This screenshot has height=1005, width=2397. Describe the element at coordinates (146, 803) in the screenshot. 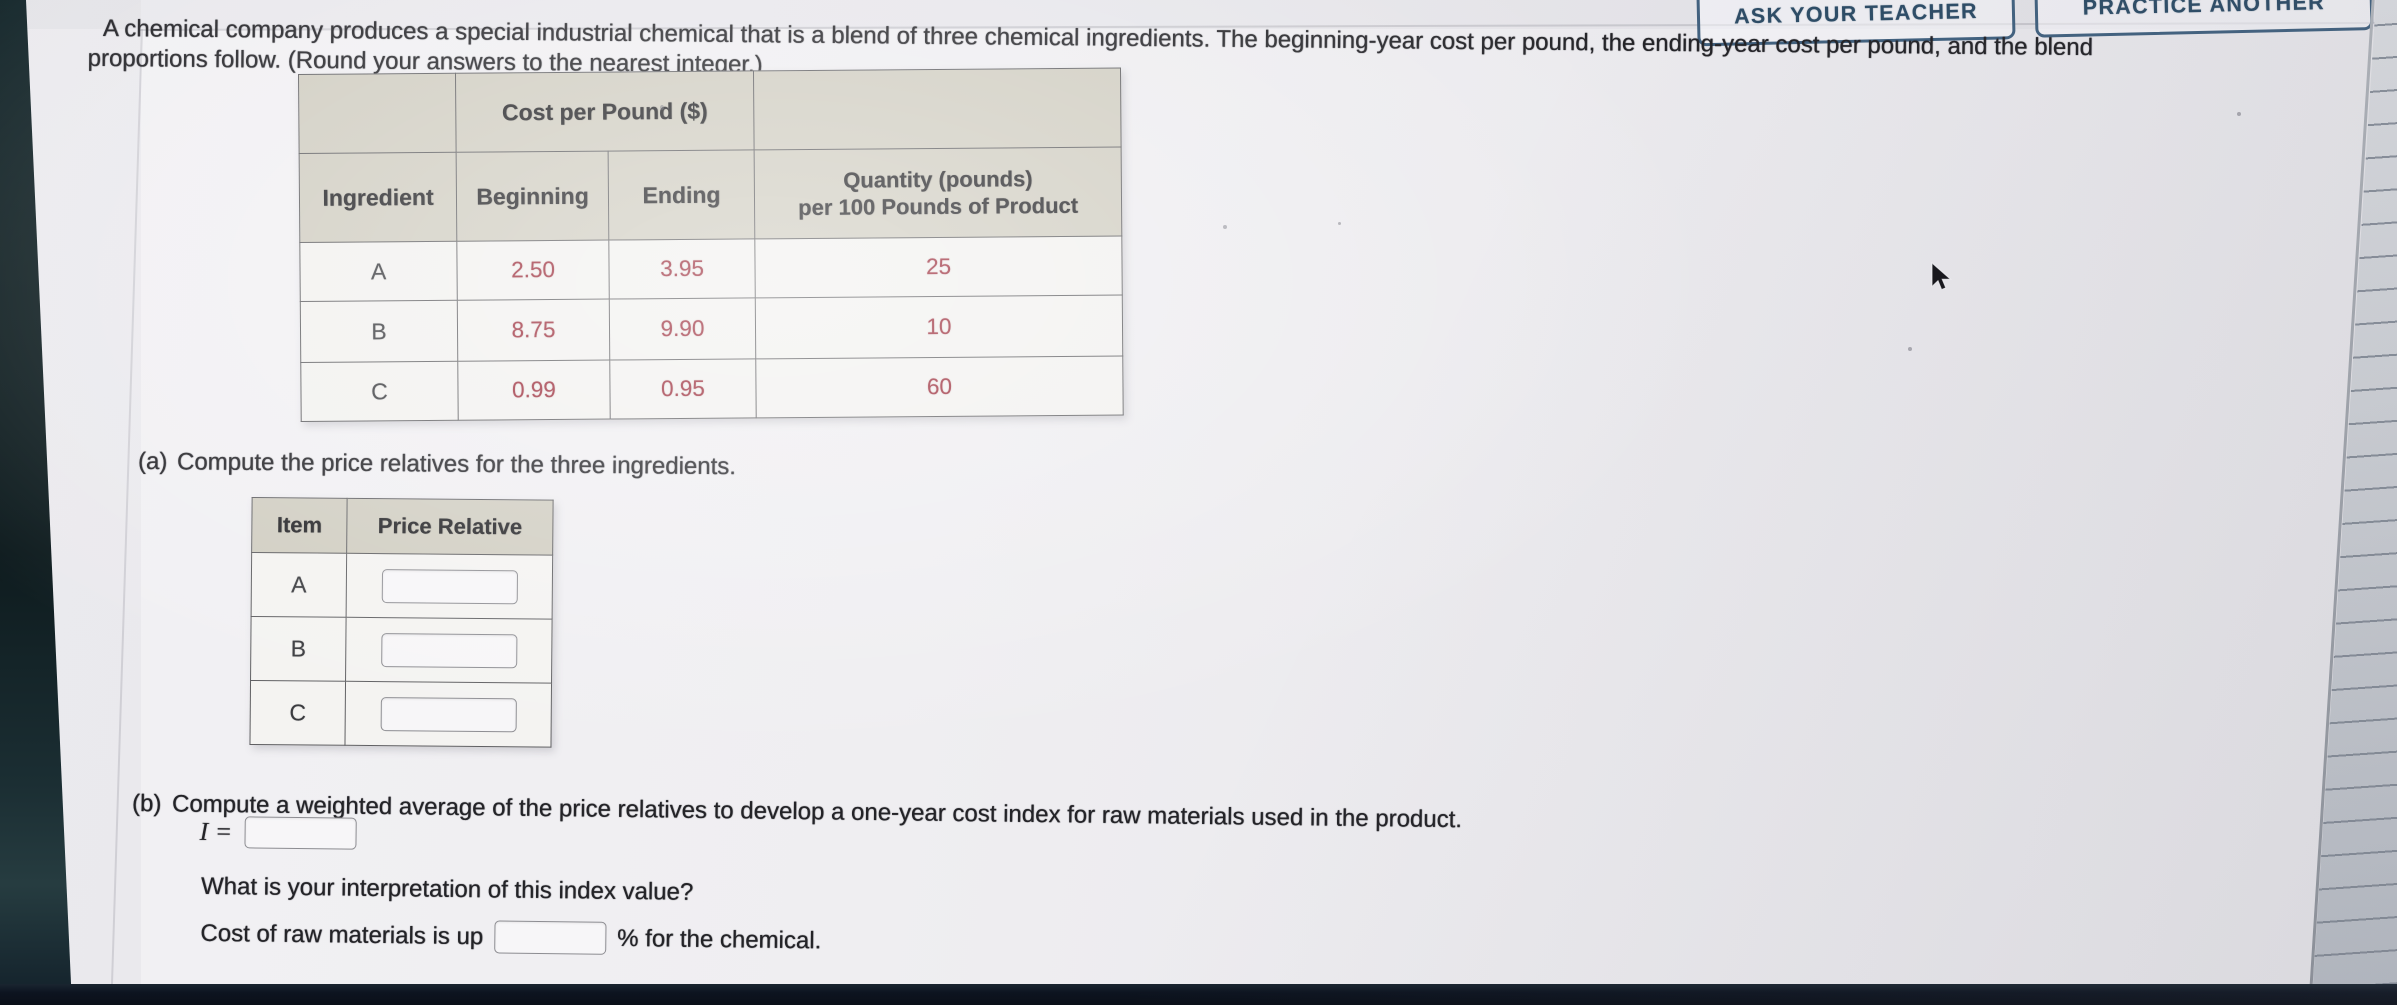

I see `part-b-label: (b)` at that location.